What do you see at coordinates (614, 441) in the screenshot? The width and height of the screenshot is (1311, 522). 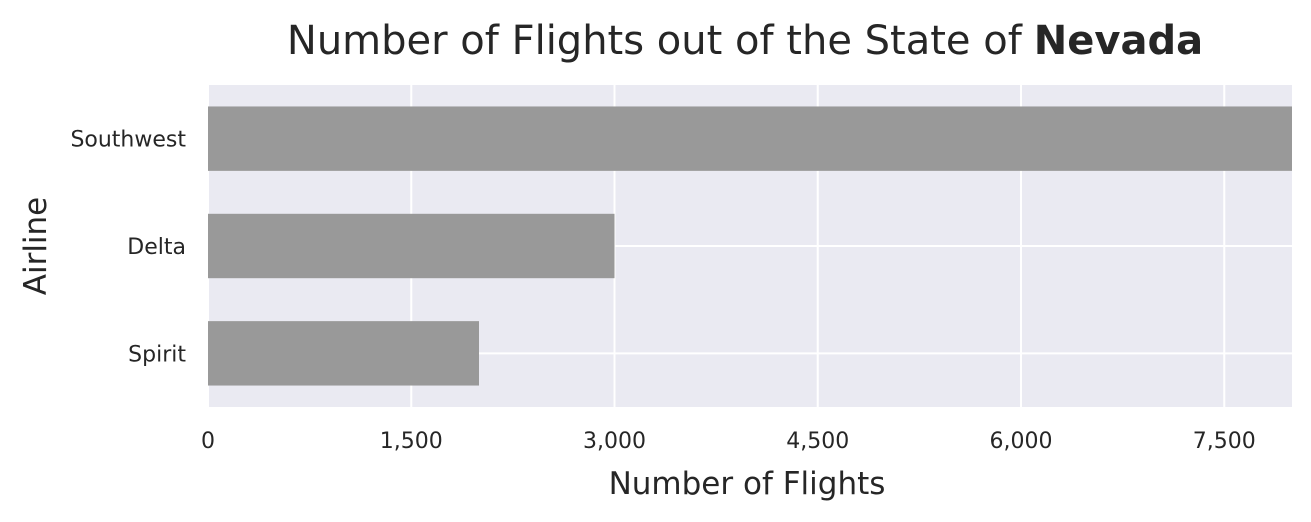 I see `x-tick-label: 3,000` at bounding box center [614, 441].